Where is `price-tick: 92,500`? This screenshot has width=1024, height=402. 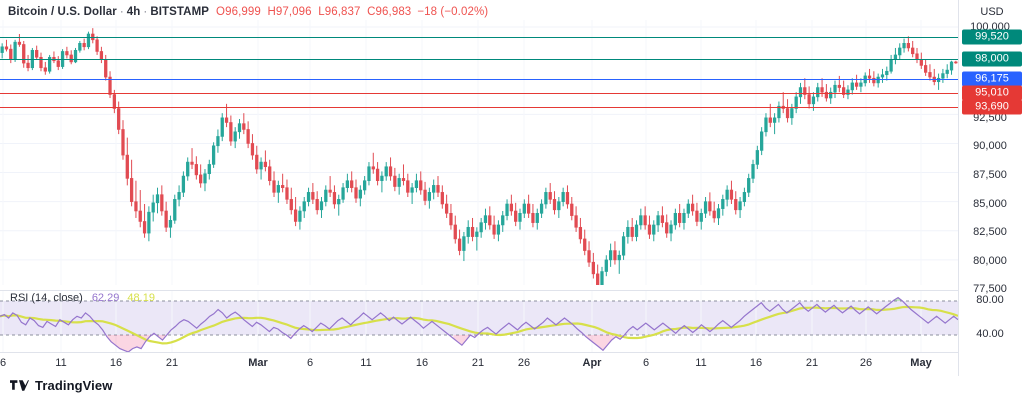 price-tick: 92,500 is located at coordinates (990, 118).